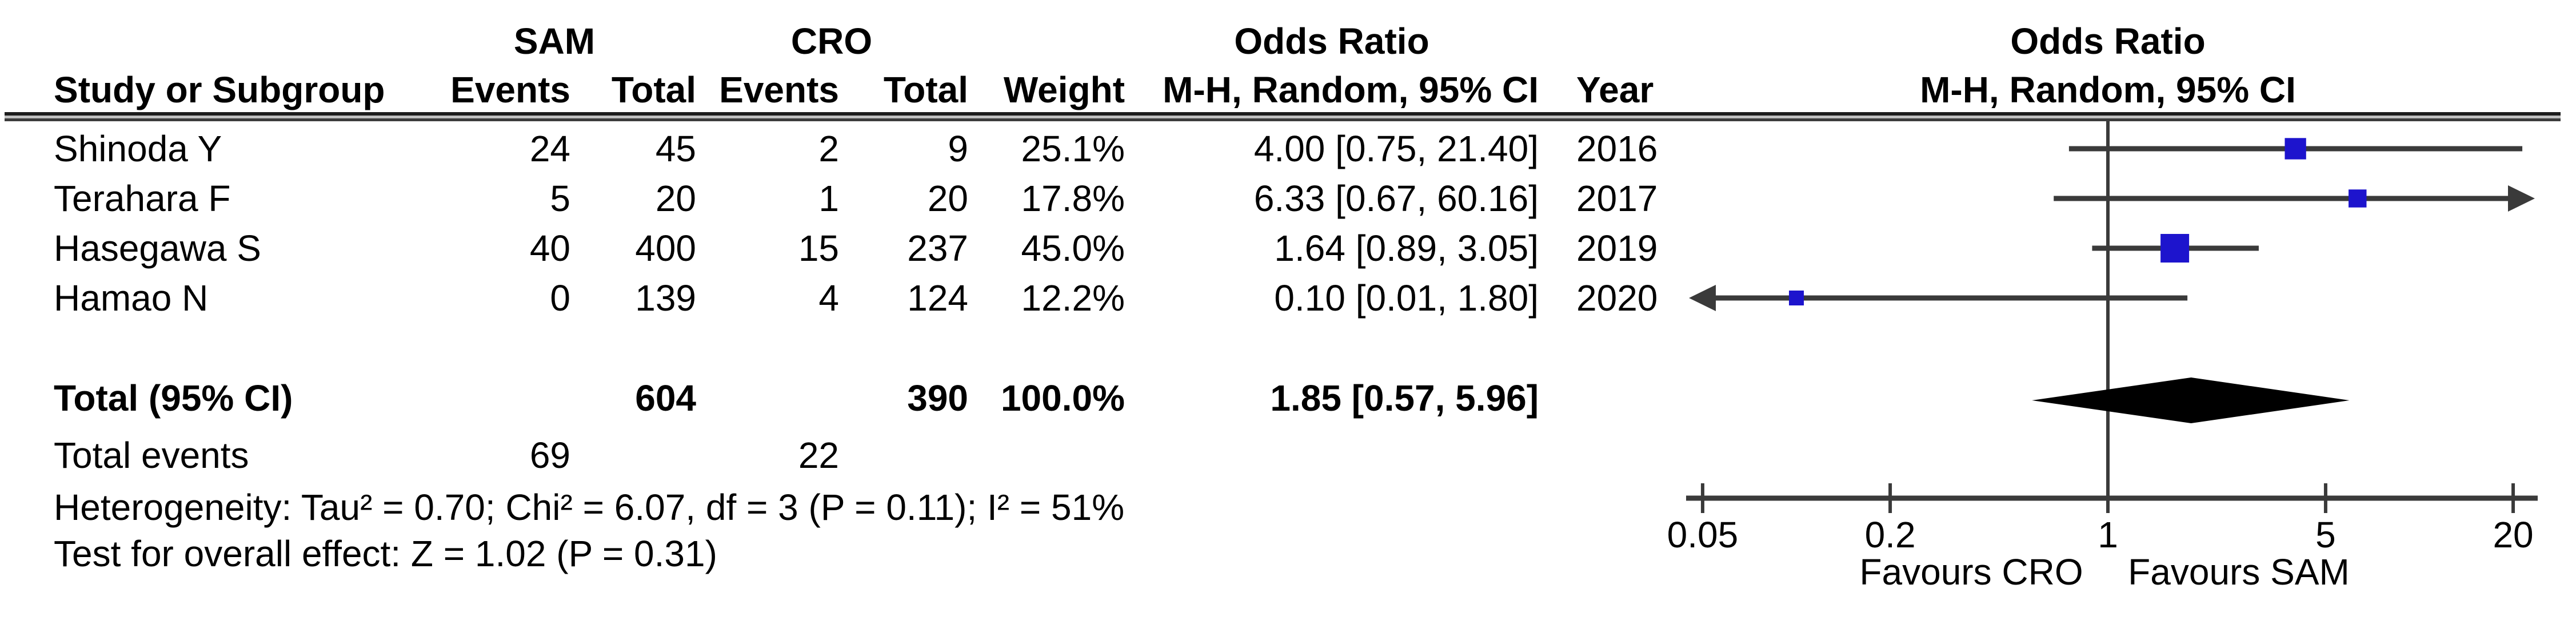  What do you see at coordinates (665, 248) in the screenshot?
I see `sam-total: 400` at bounding box center [665, 248].